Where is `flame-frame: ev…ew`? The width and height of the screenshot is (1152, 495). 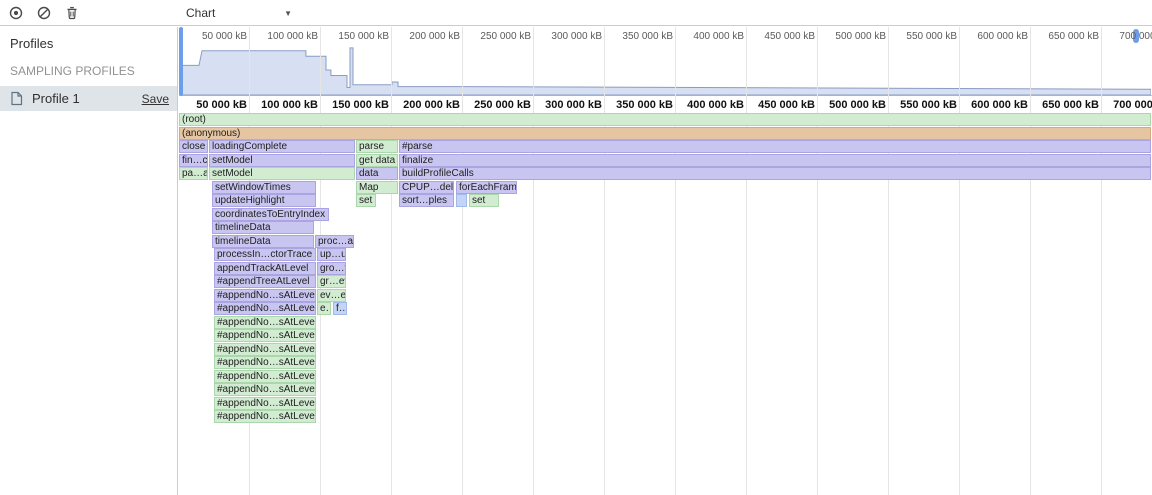 flame-frame: ev…ew is located at coordinates (331, 295).